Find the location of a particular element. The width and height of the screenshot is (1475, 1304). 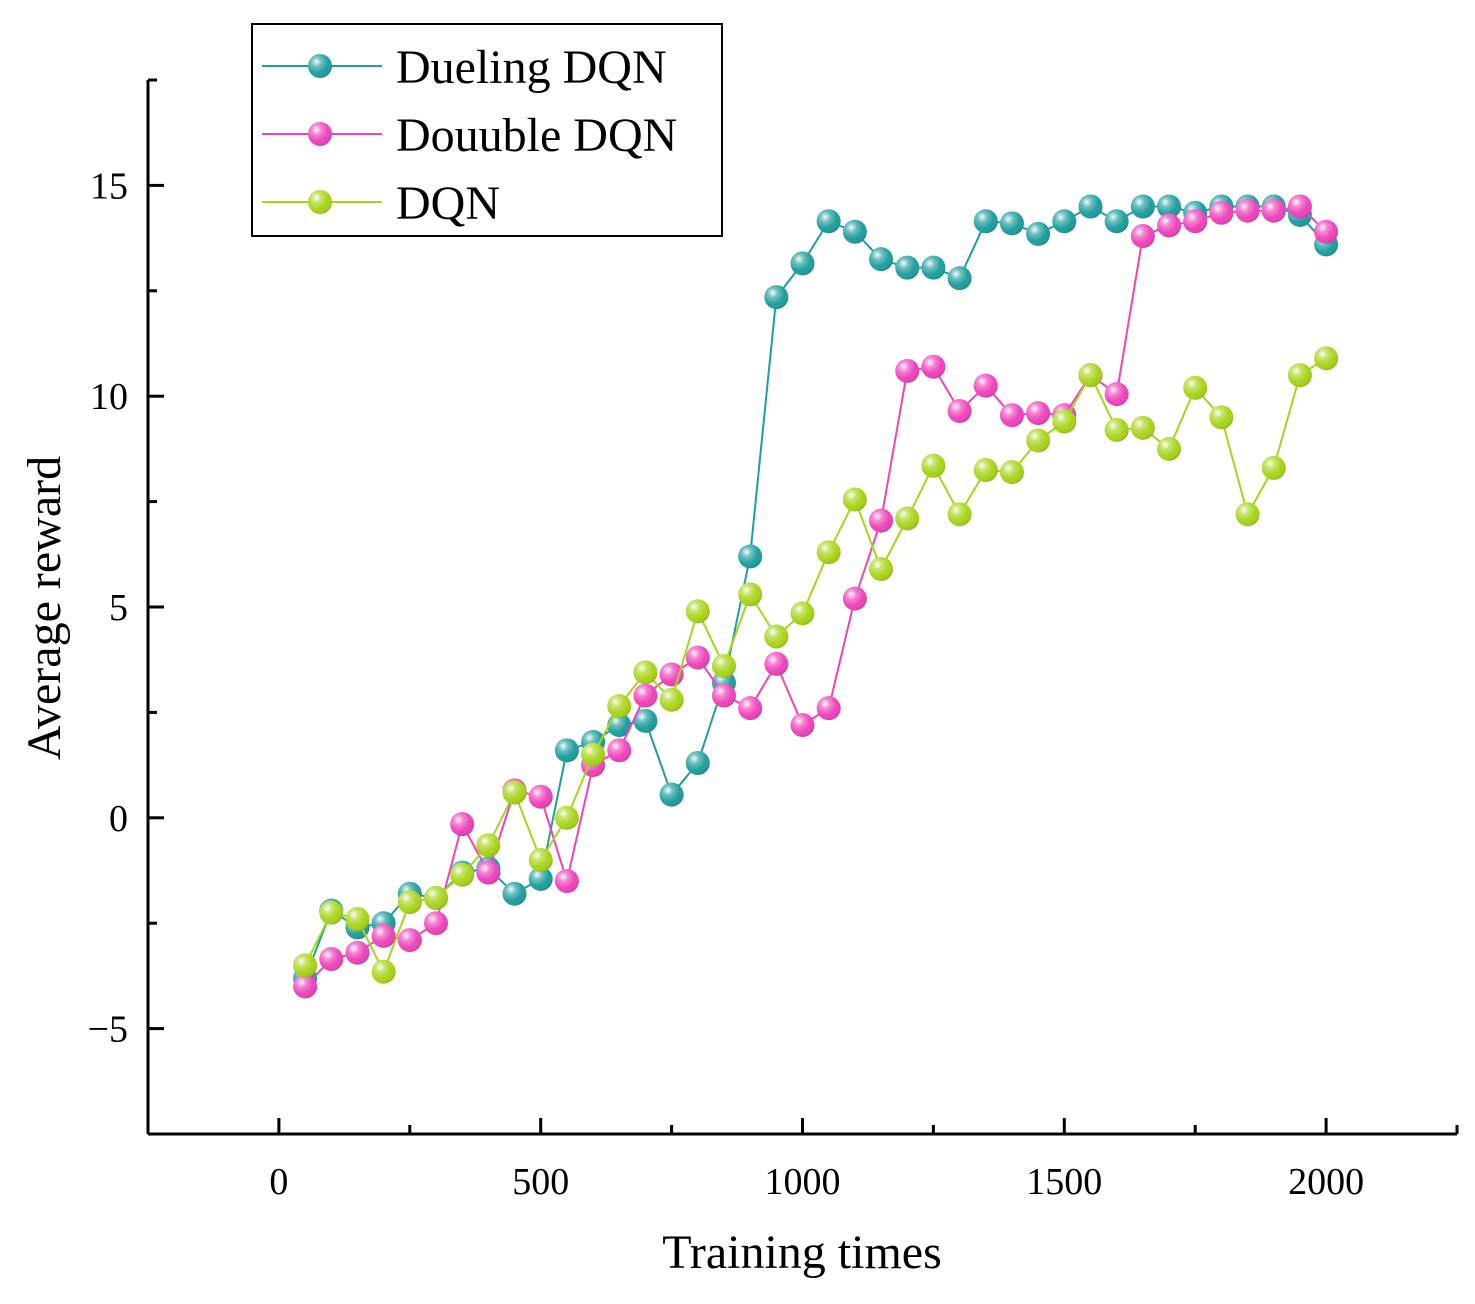

x-tick-label: 2000 is located at coordinates (1326, 1182).